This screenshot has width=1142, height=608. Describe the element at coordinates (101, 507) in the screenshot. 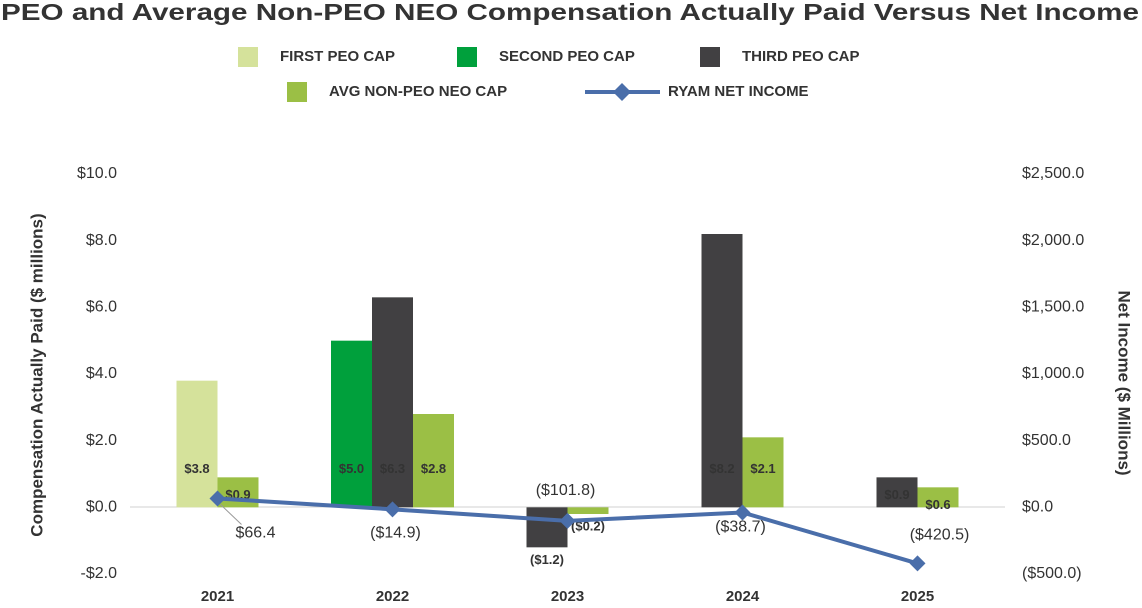

I see `y-tick-label: $0.0` at that location.